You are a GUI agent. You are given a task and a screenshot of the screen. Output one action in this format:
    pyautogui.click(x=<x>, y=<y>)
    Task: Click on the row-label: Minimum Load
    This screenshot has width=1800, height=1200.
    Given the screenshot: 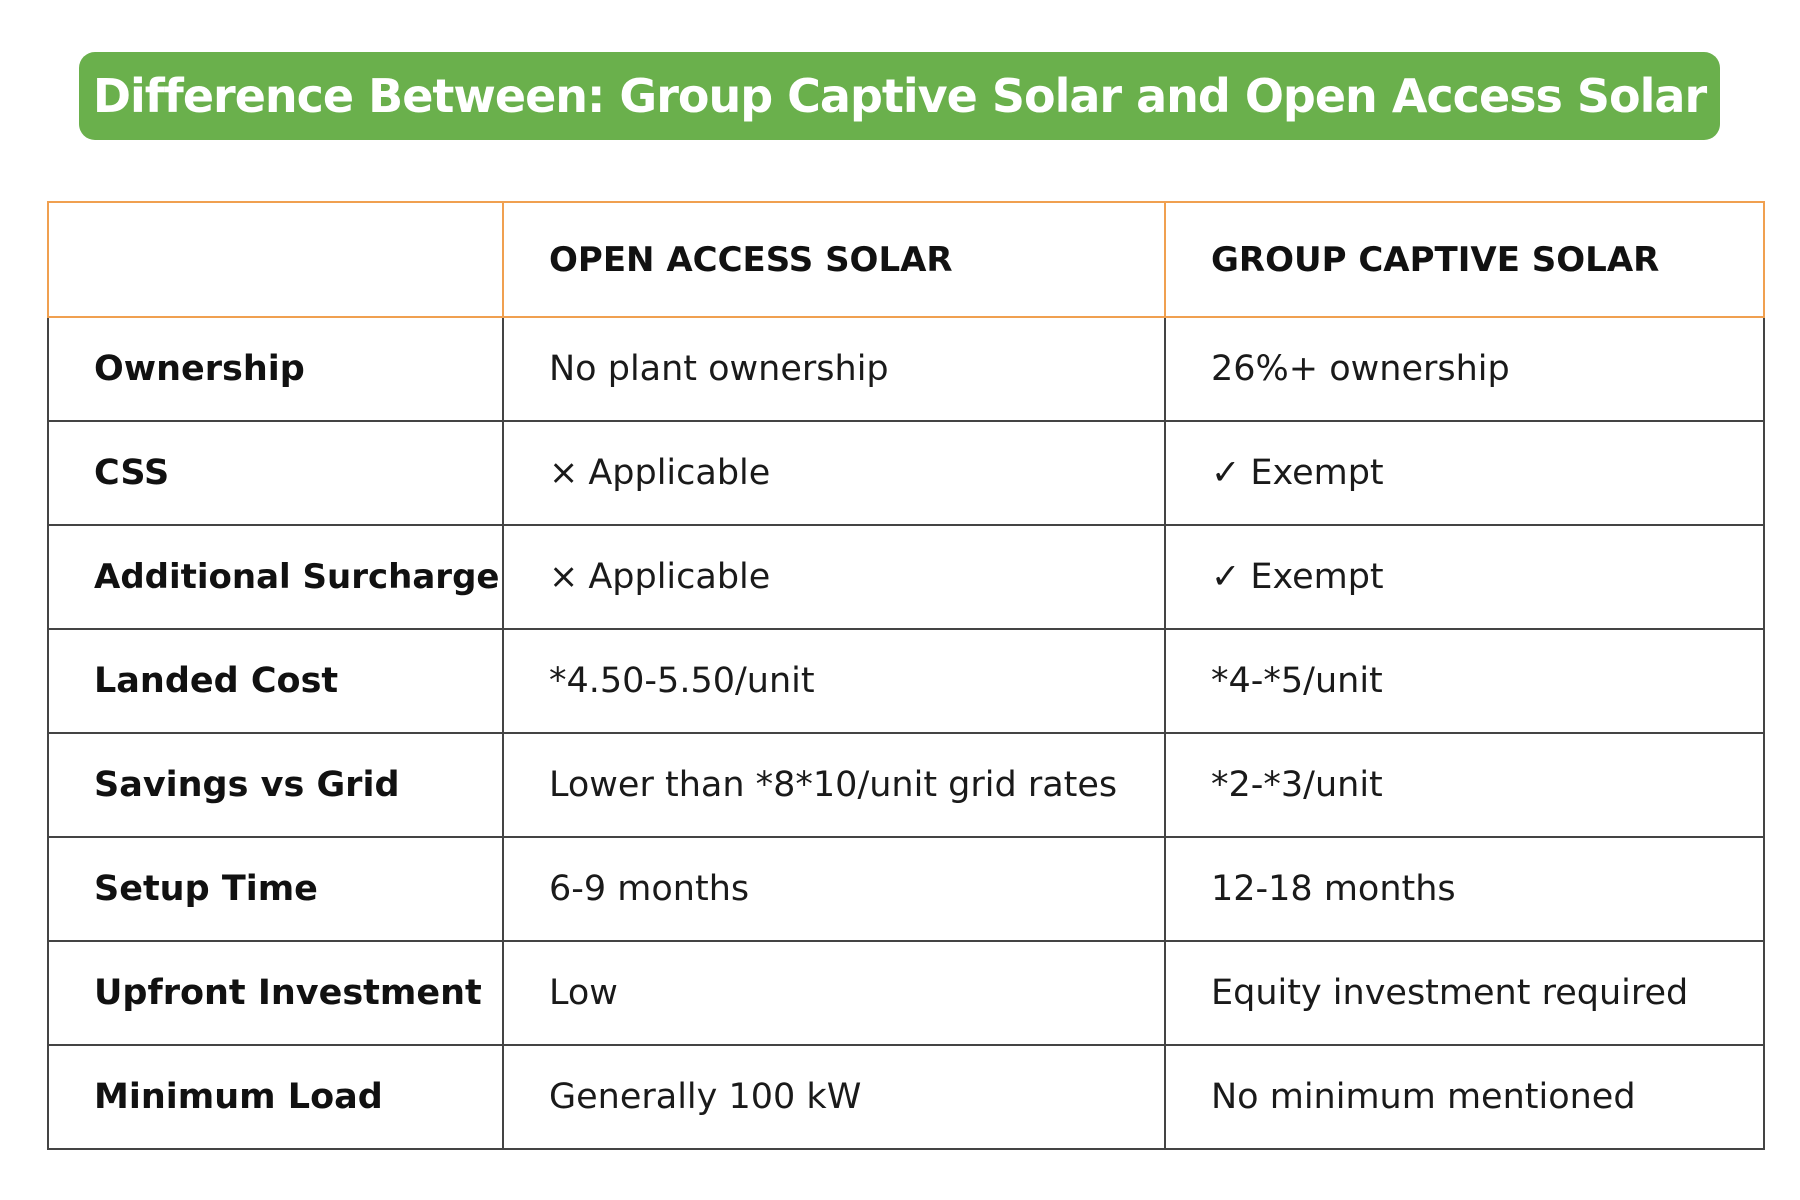 What is the action you would take?
    pyautogui.click(x=275, y=1097)
    